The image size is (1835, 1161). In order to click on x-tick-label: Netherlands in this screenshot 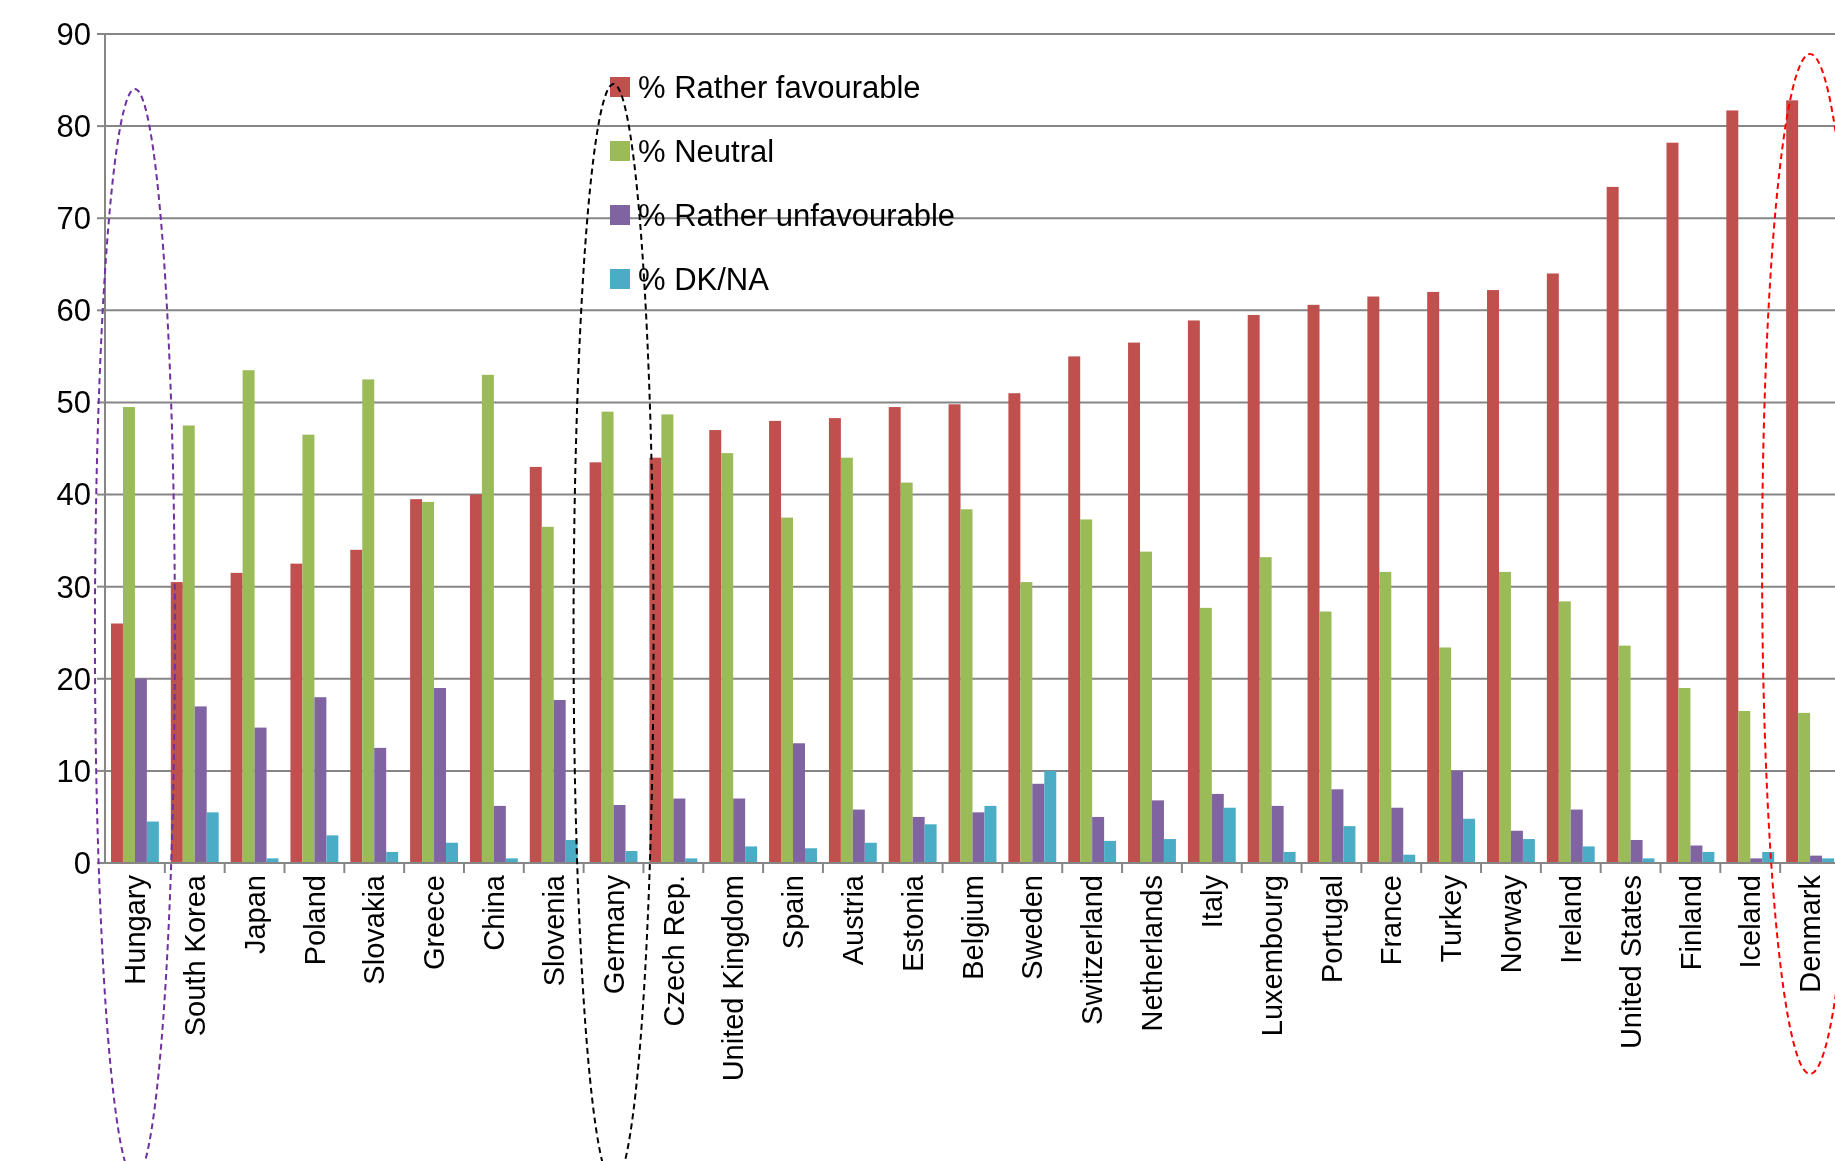, I will do `click(1152, 953)`.